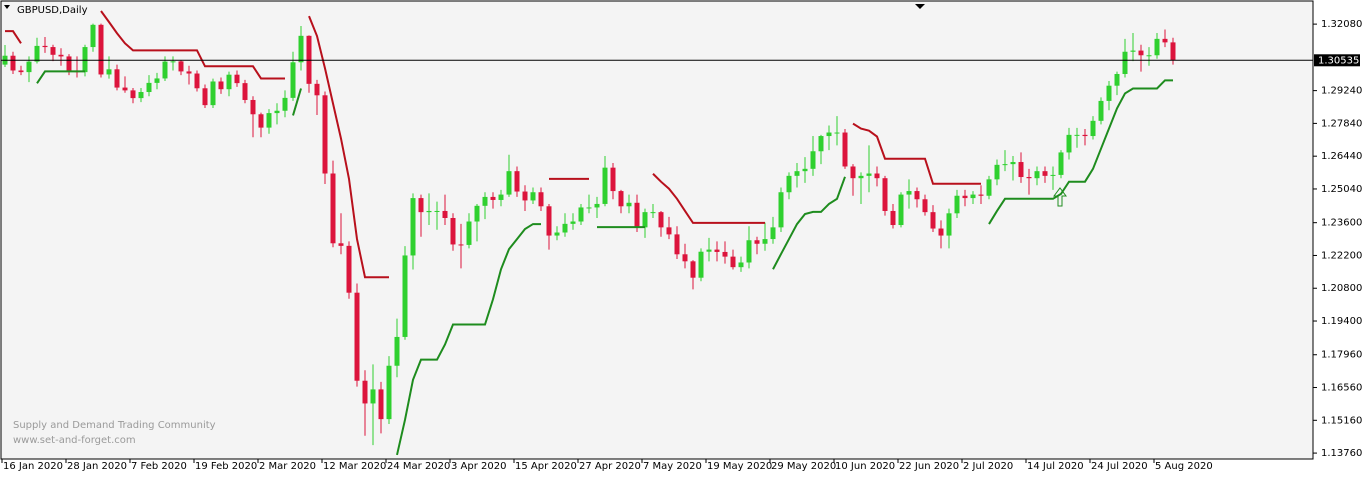 This screenshot has width=1364, height=482. What do you see at coordinates (610, 466) in the screenshot?
I see `x-tick-label: 27 Apr 2020` at bounding box center [610, 466].